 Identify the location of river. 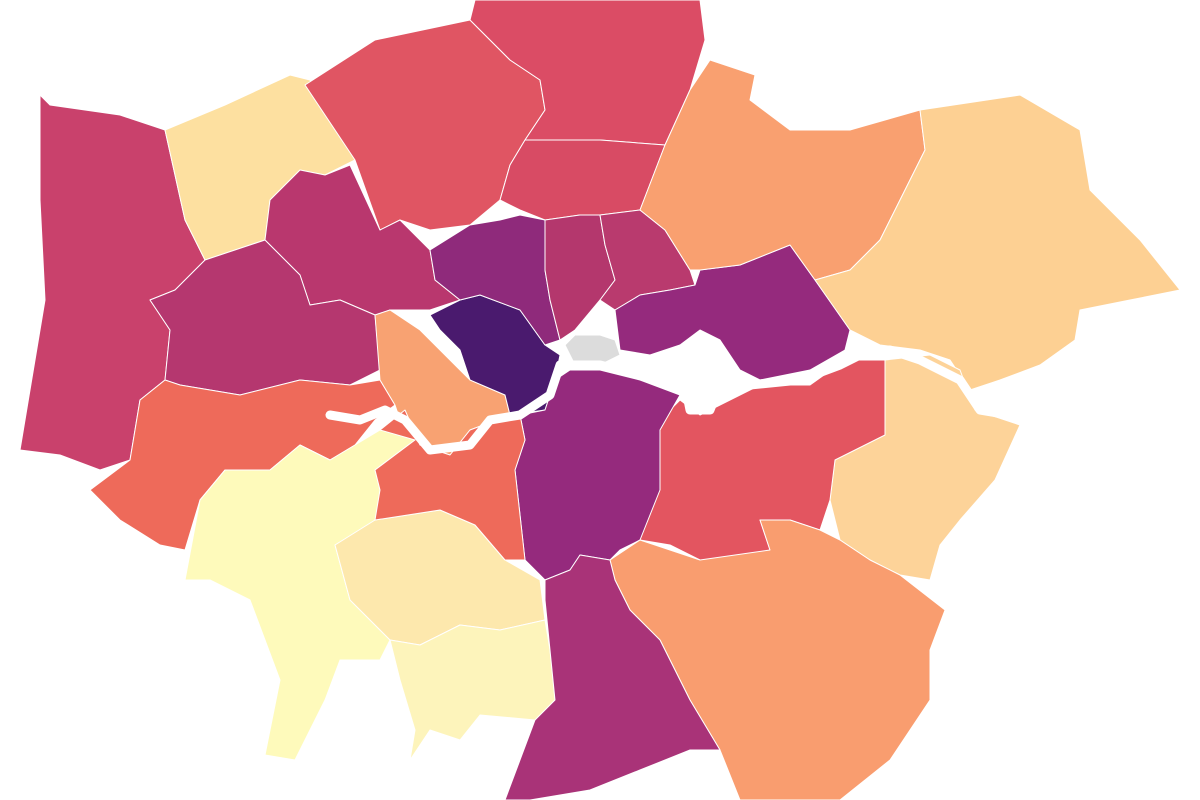
(670, 400).